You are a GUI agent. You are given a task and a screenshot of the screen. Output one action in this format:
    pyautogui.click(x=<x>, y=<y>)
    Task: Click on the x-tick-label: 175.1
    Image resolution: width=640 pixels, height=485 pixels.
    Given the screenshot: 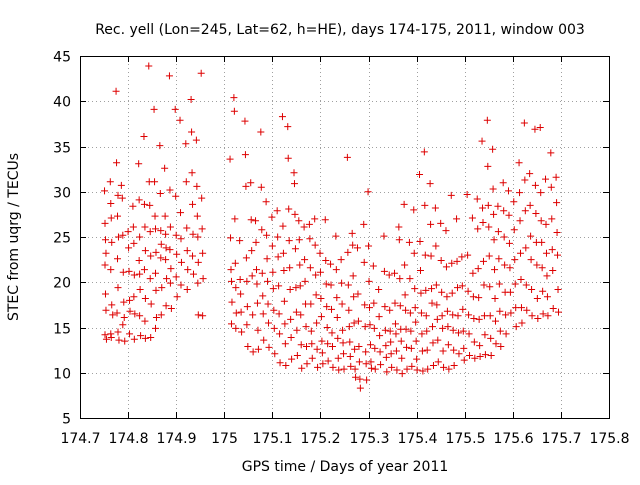 What is the action you would take?
    pyautogui.click(x=272, y=439)
    